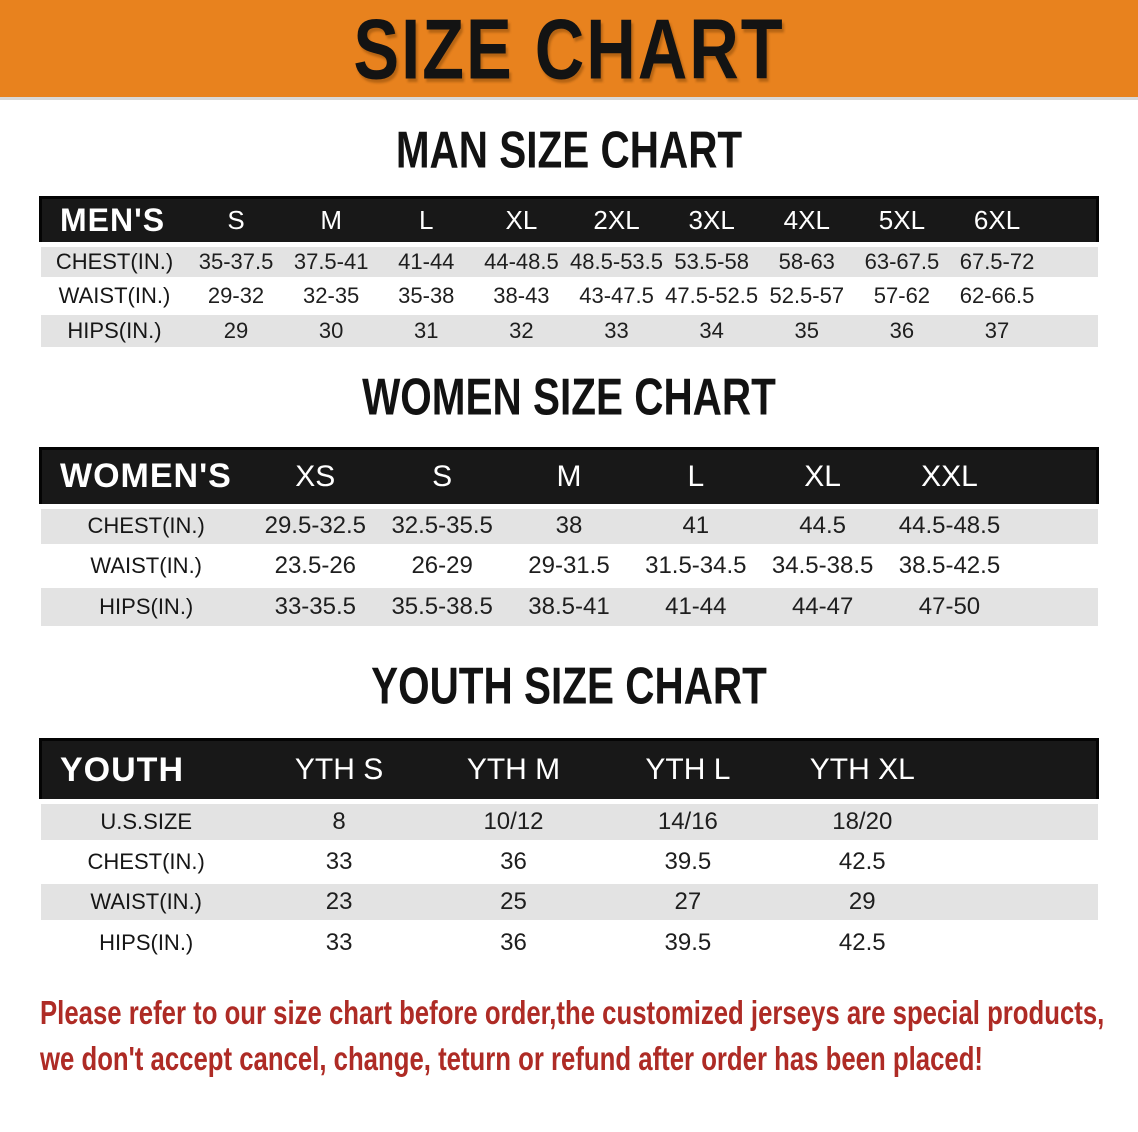 Image resolution: width=1138 pixels, height=1132 pixels. What do you see at coordinates (569, 606) in the screenshot?
I see `table-cell: 38.5-41` at bounding box center [569, 606].